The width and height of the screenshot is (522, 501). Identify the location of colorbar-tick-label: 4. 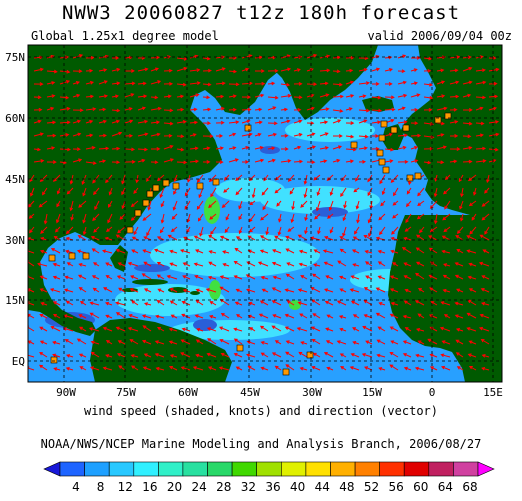
(76, 487).